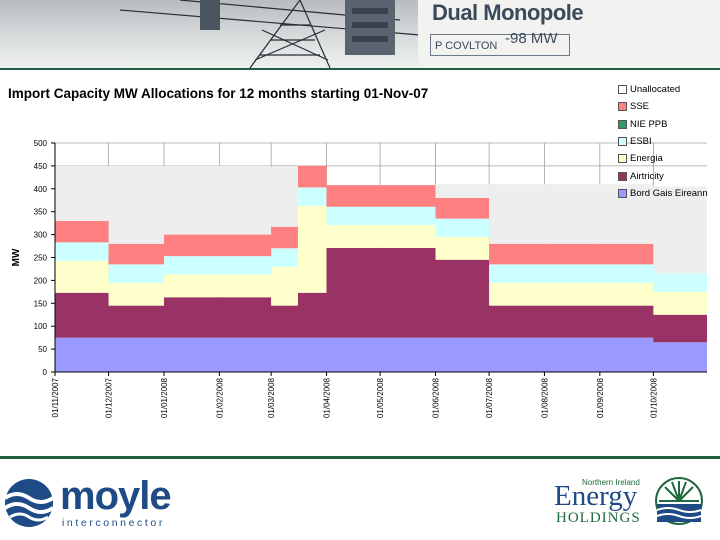 The image size is (720, 540). What do you see at coordinates (45, 372) in the screenshot?
I see `y-tick-label: 0` at bounding box center [45, 372].